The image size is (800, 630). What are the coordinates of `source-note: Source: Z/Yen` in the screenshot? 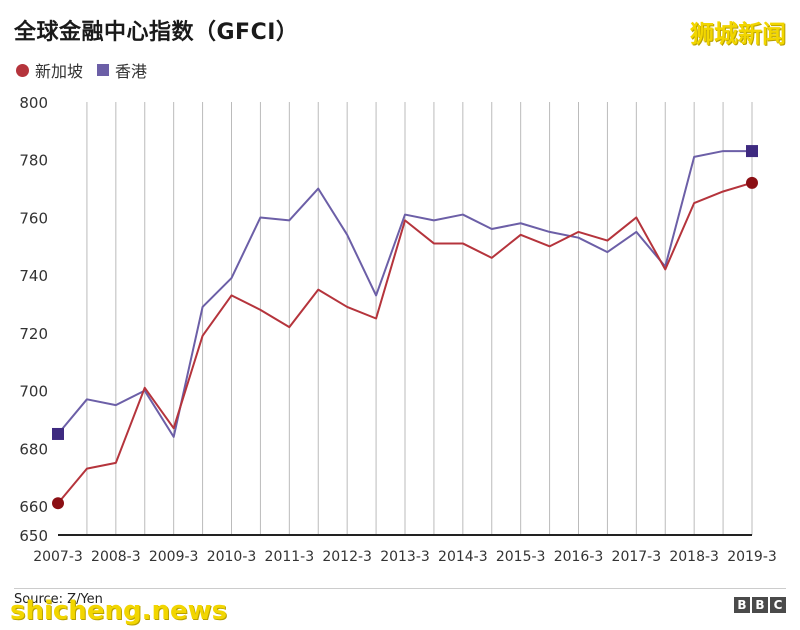 It's located at (58, 599).